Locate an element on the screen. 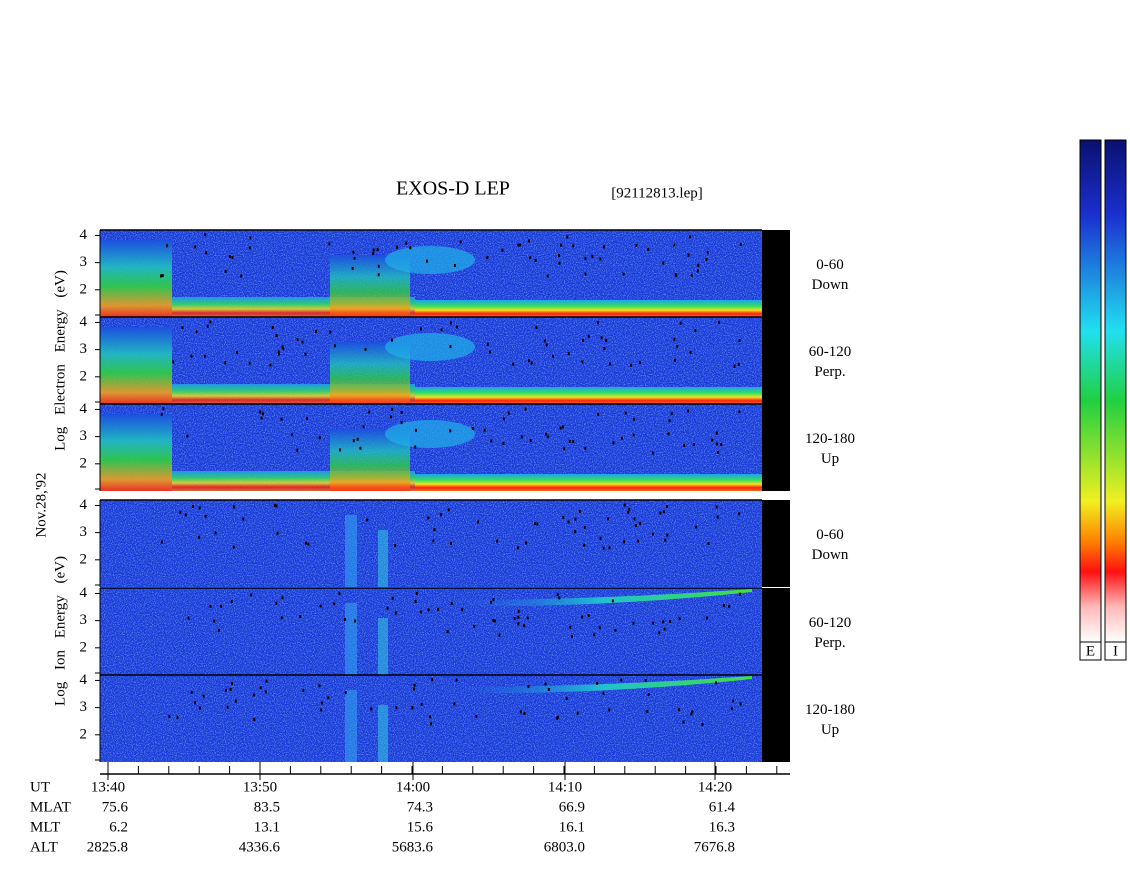 Image resolution: width=1130 pixels, height=875 pixels. title: EXOS-D LEP is located at coordinates (453, 189).